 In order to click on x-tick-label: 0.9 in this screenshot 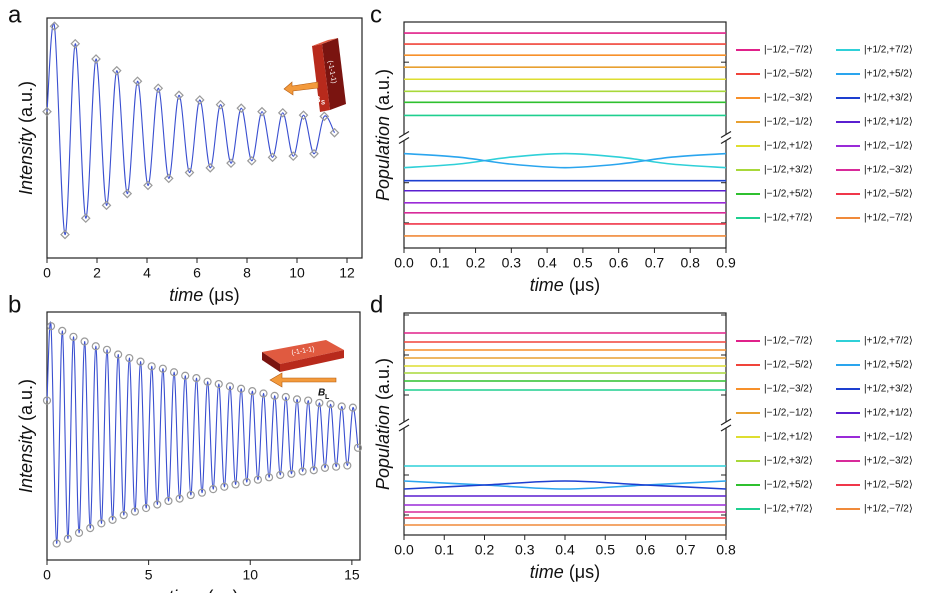, I will do `click(726, 263)`.